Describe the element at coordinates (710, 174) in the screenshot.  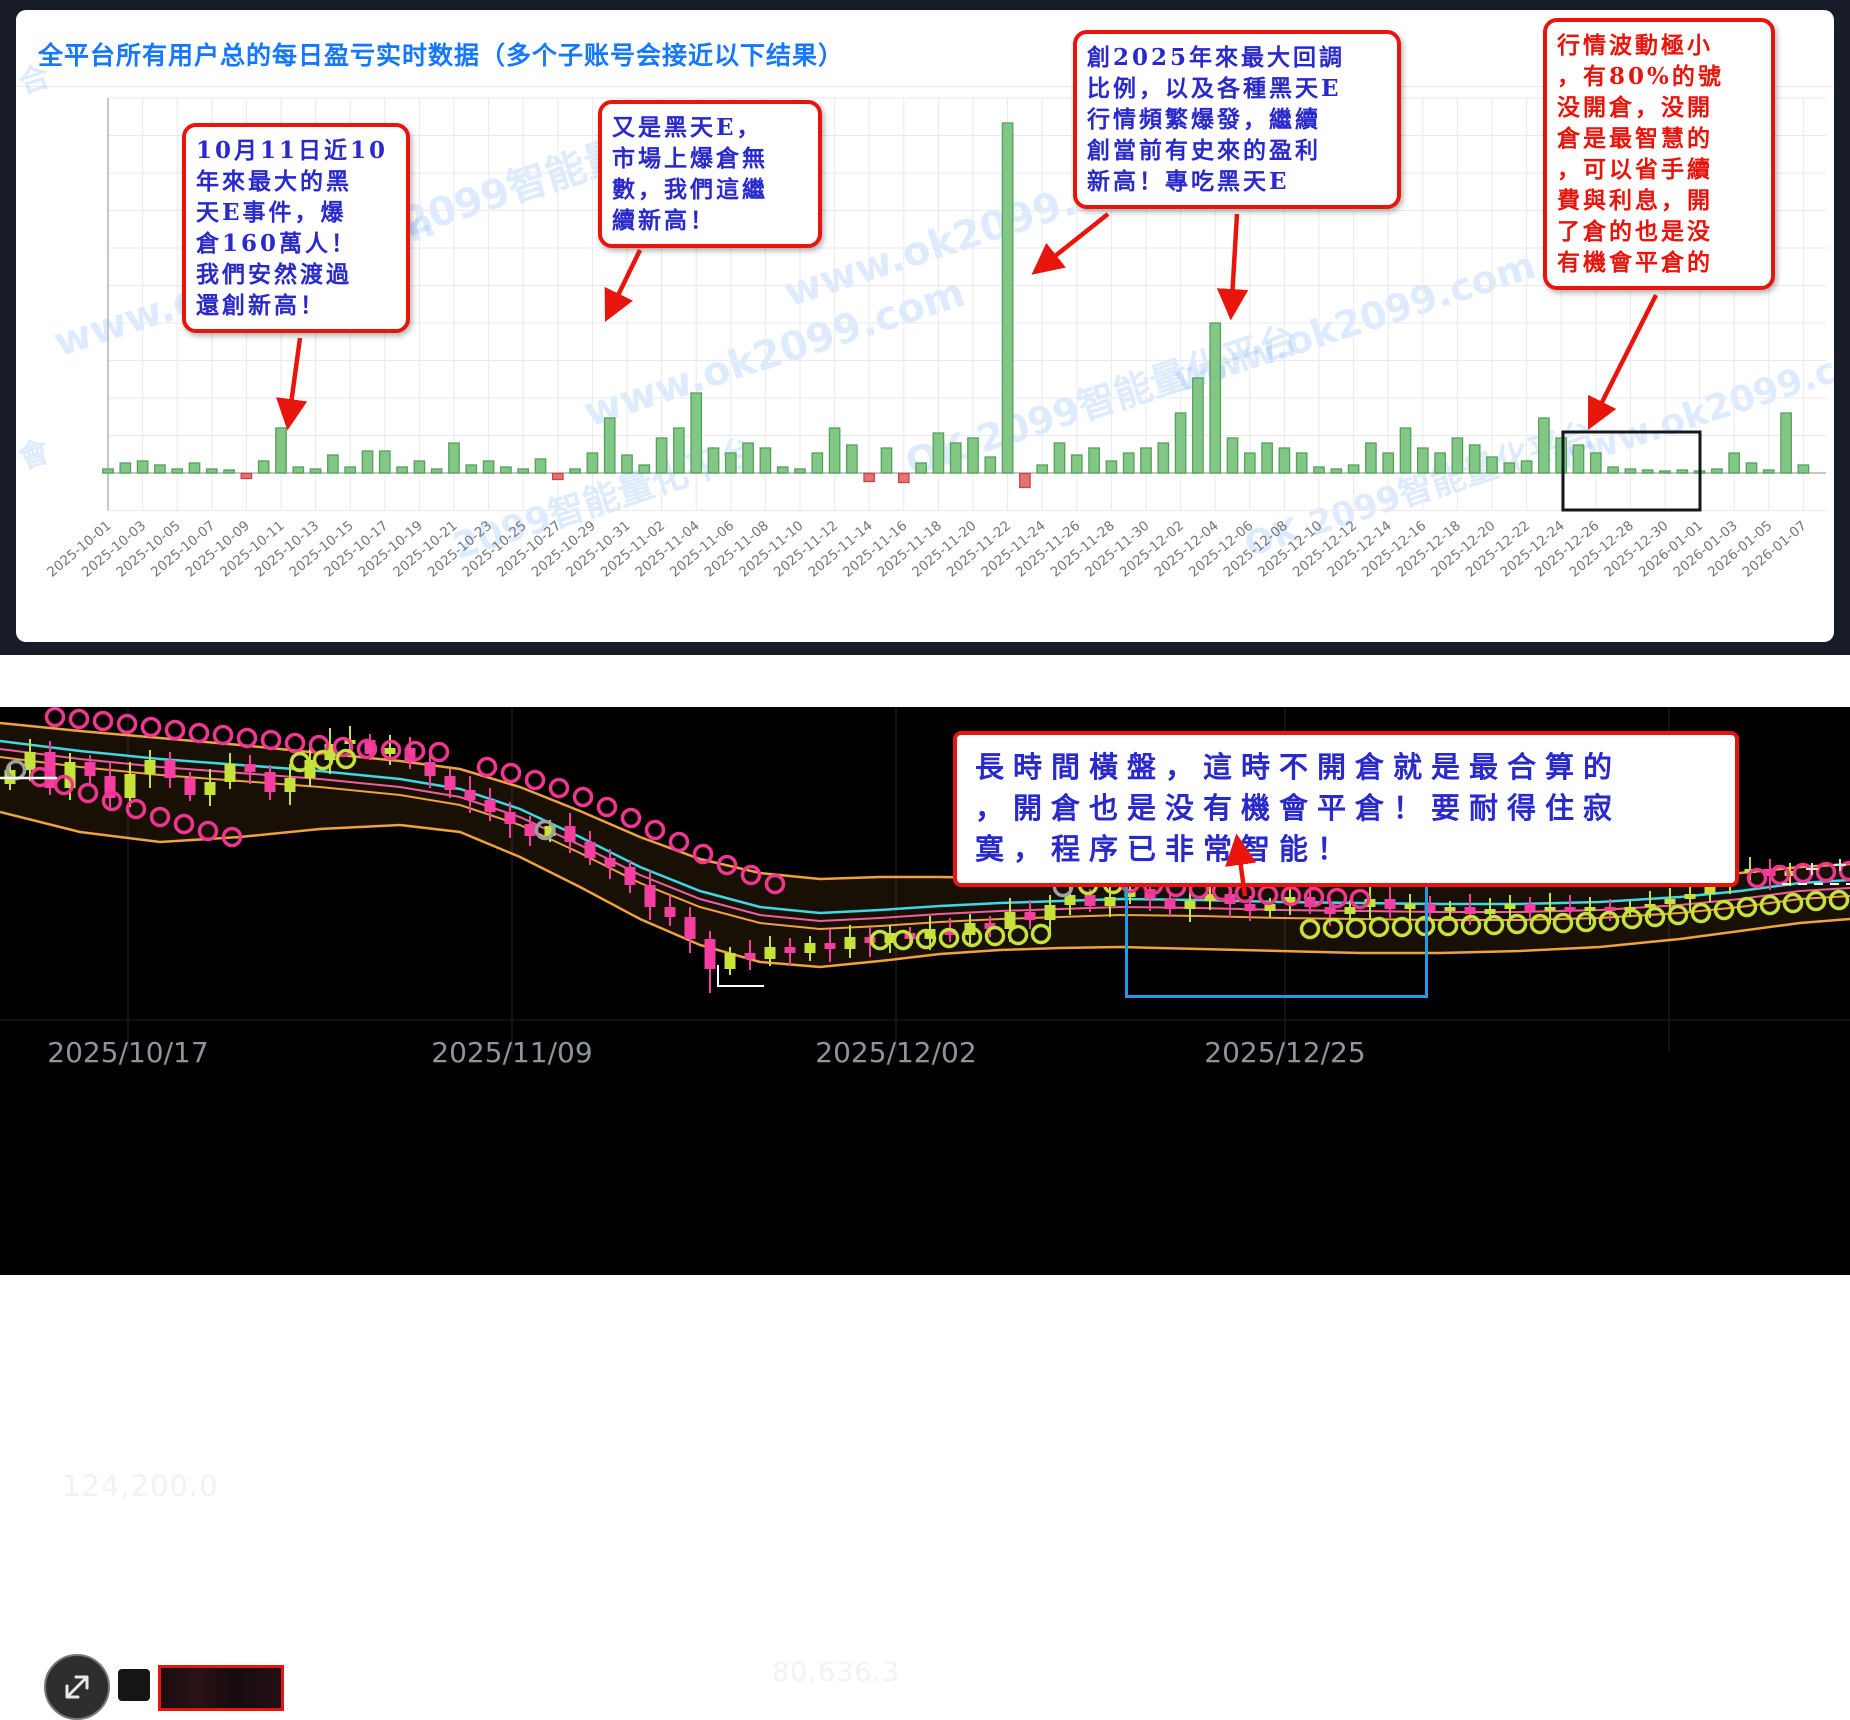
I see `annotation-box-blackswan-again: 又是黑天E， 市場上爆倉無 數，我們這繼 續新高！` at that location.